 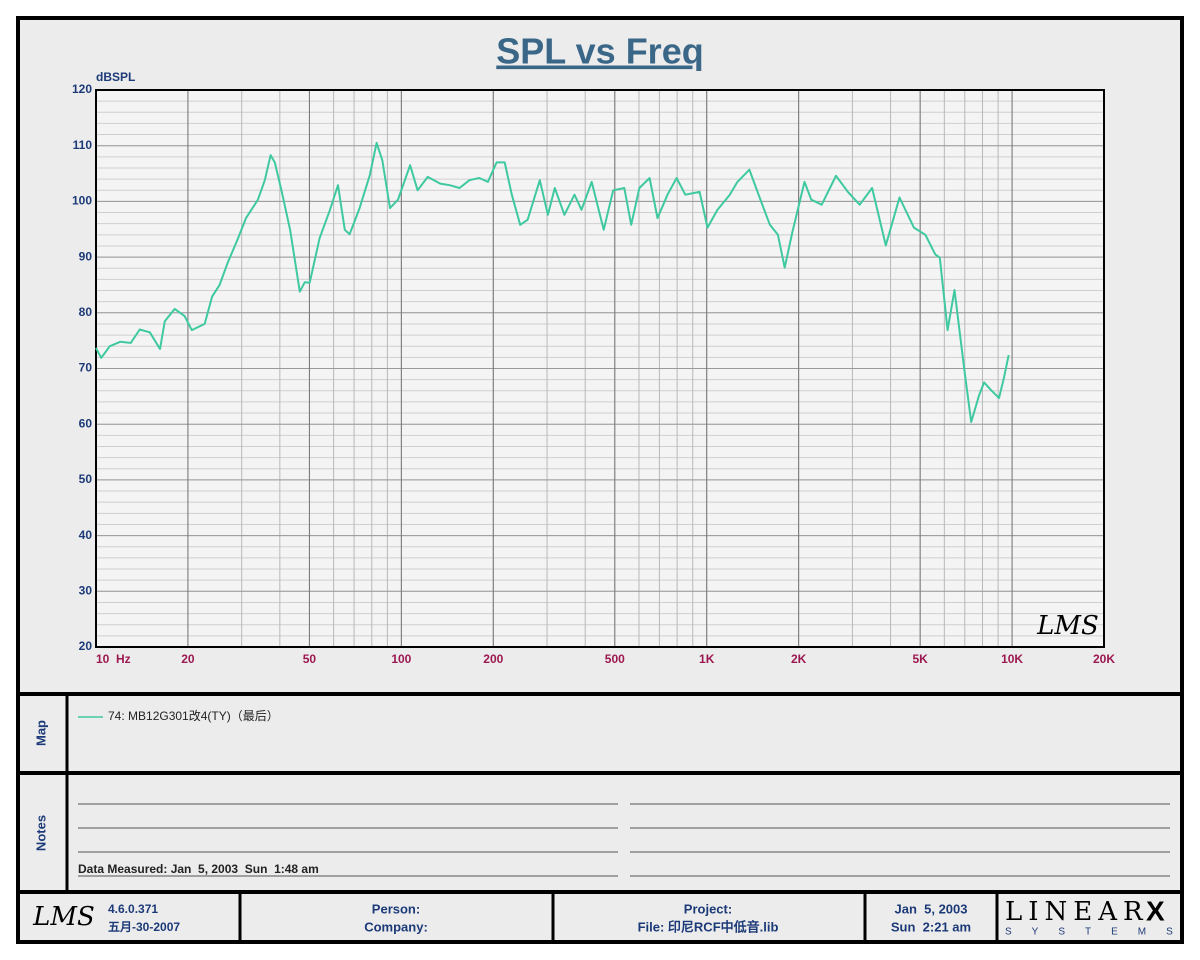 What do you see at coordinates (920, 659) in the screenshot?
I see `x-tick-label: 5K` at bounding box center [920, 659].